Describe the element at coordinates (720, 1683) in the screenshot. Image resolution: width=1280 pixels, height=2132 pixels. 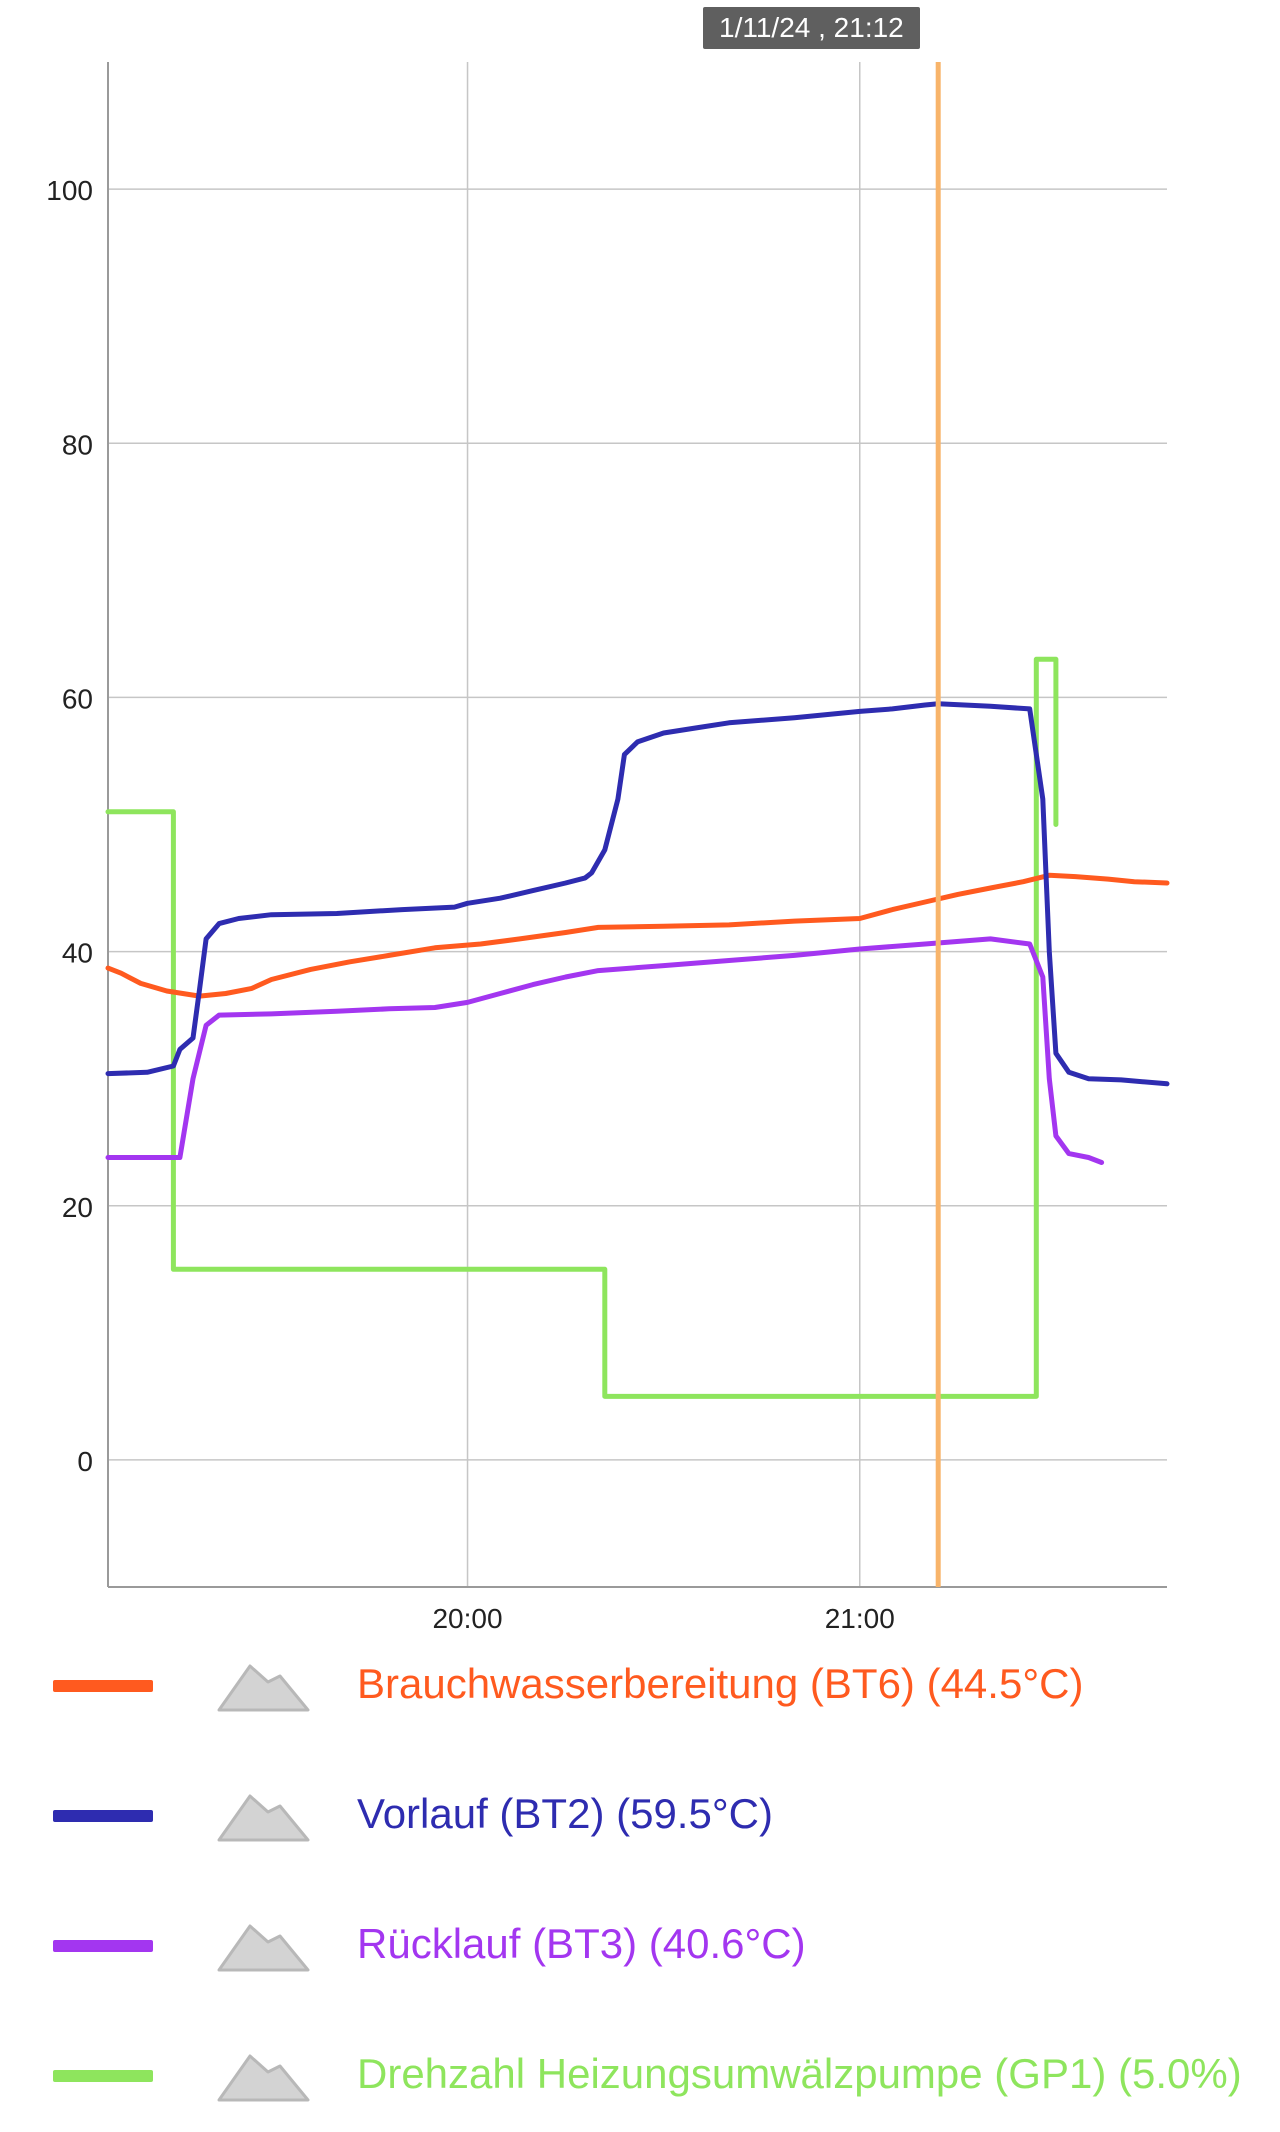
I see `legend-label: Brauchwasserbereitung (BT6) (44.5°C)` at that location.